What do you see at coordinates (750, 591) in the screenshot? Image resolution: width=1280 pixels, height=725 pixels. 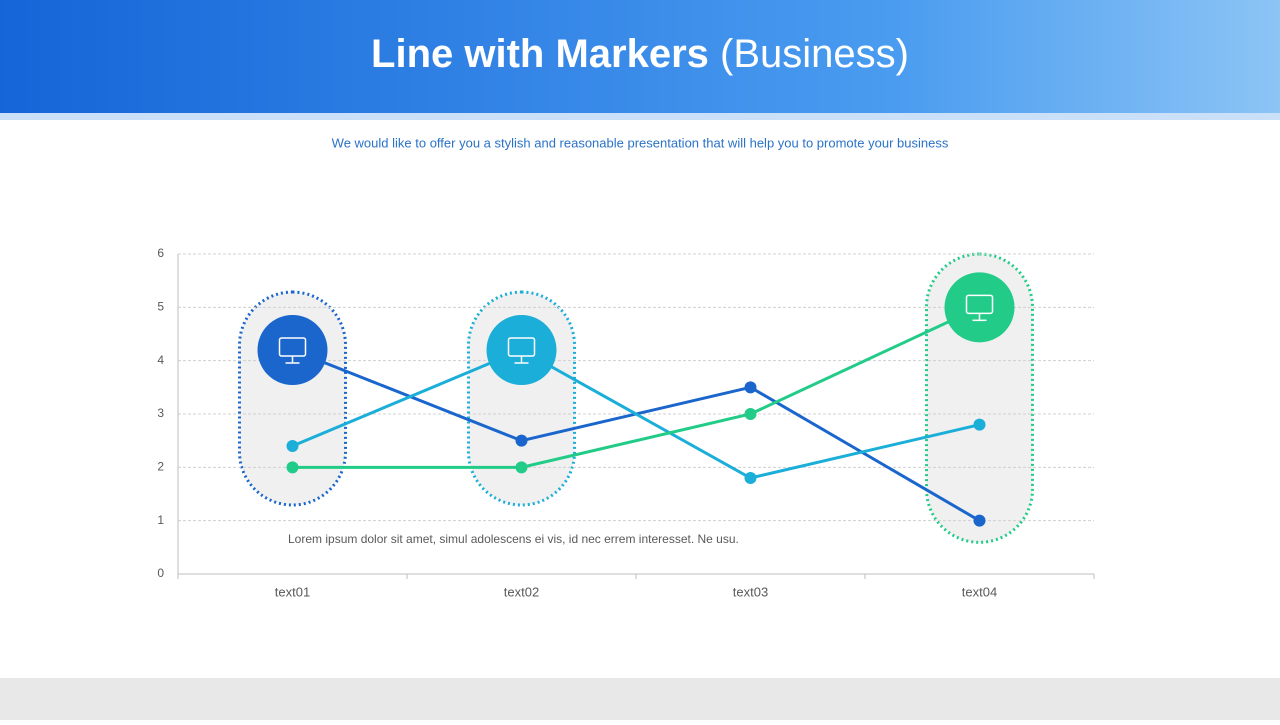 I see `x-tick-label: text03` at bounding box center [750, 591].